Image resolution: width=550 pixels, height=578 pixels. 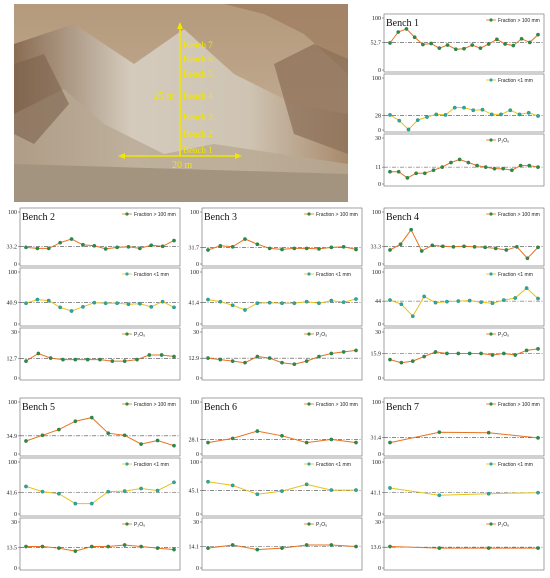 I want to click on bench-label-5: Bench 5, so click(x=198, y=74).